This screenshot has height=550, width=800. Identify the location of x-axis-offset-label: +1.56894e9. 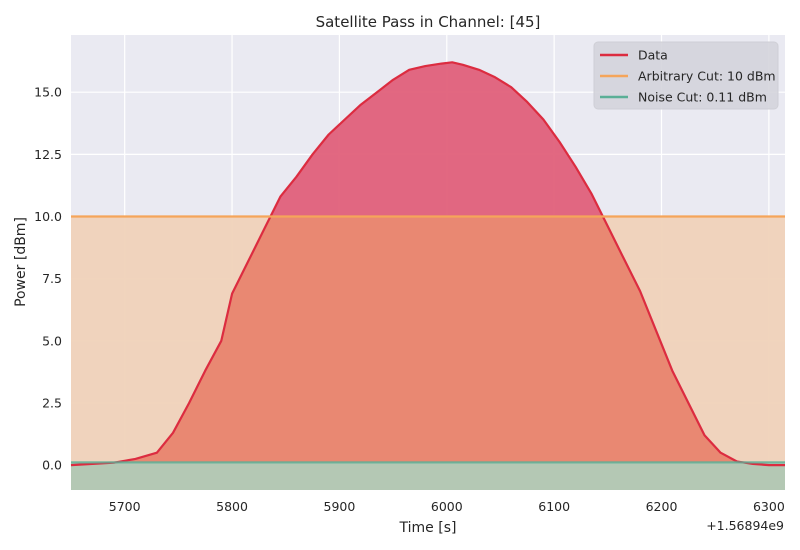
(745, 525).